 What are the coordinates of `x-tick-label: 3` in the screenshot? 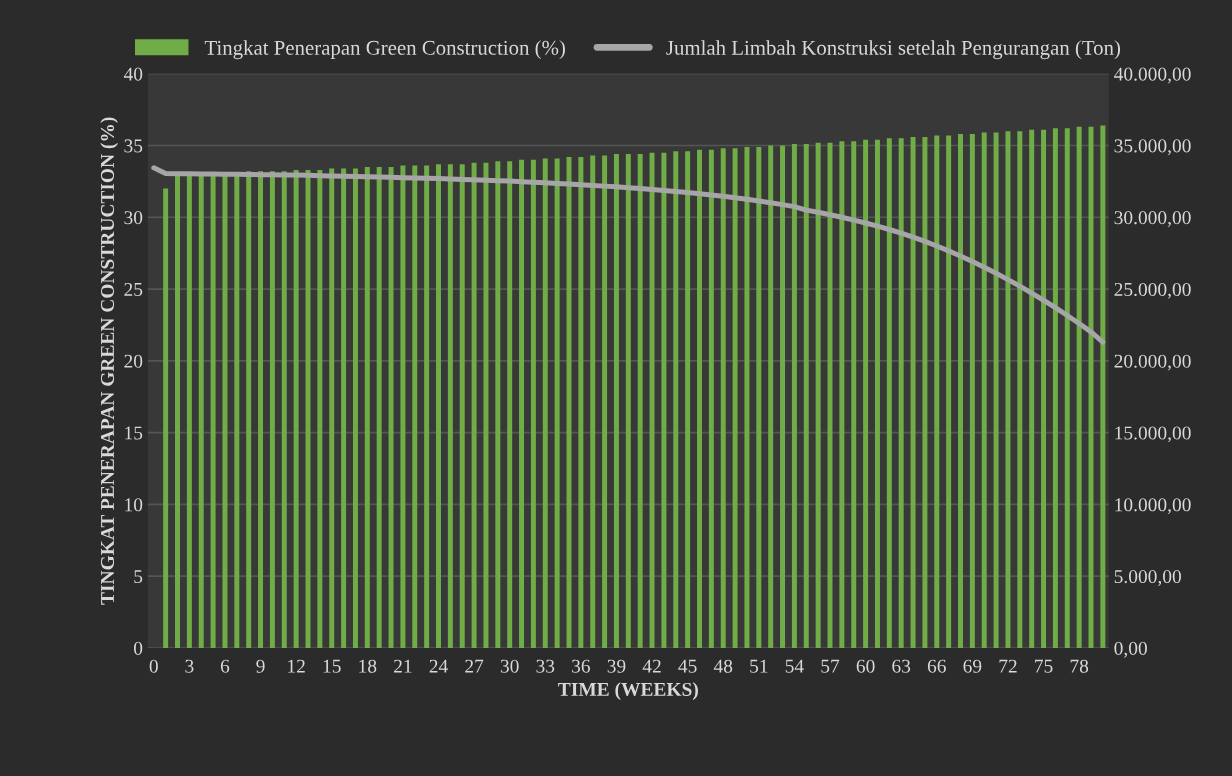 It's located at (189, 666).